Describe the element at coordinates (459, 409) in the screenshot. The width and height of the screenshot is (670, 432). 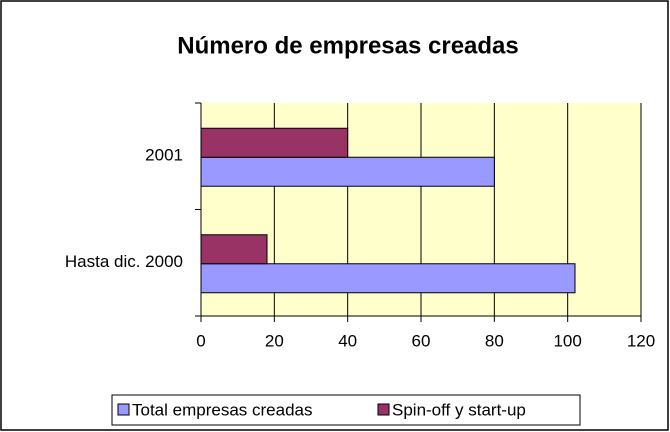
I see `legend-label: Spin-off y start-up` at that location.